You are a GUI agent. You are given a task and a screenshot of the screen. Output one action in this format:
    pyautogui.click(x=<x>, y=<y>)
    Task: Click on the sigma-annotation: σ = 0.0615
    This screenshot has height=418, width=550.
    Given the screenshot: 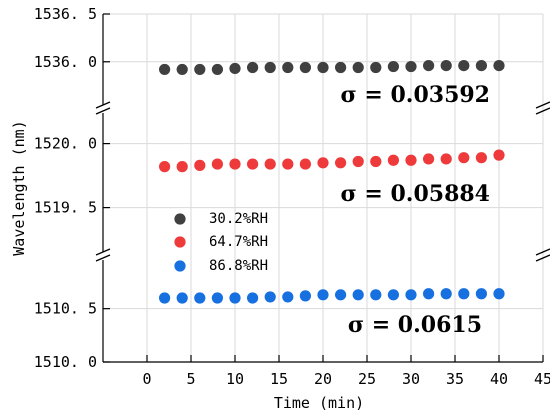 What is the action you would take?
    pyautogui.click(x=415, y=325)
    